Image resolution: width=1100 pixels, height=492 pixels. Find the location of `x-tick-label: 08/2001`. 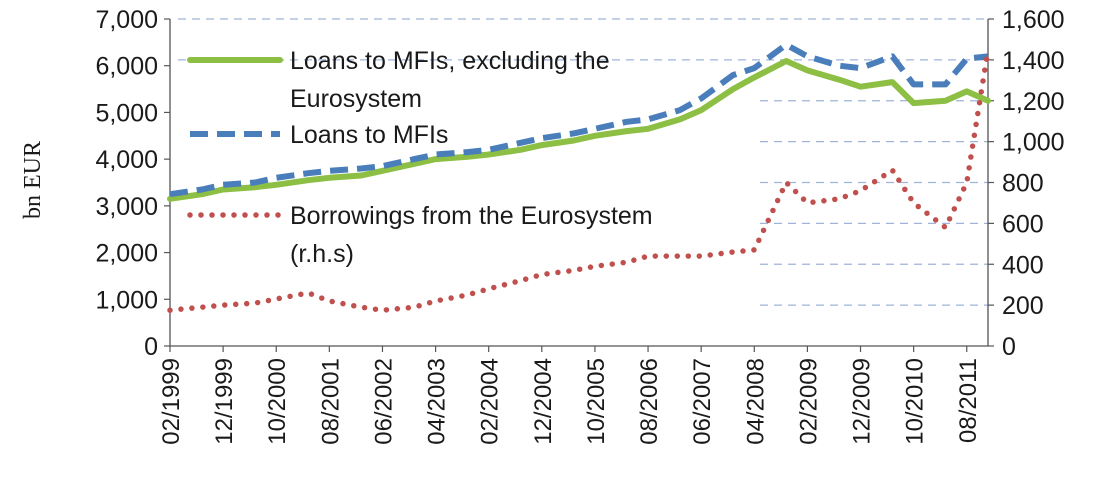

x-tick-label: 08/2001 is located at coordinates (330, 401).